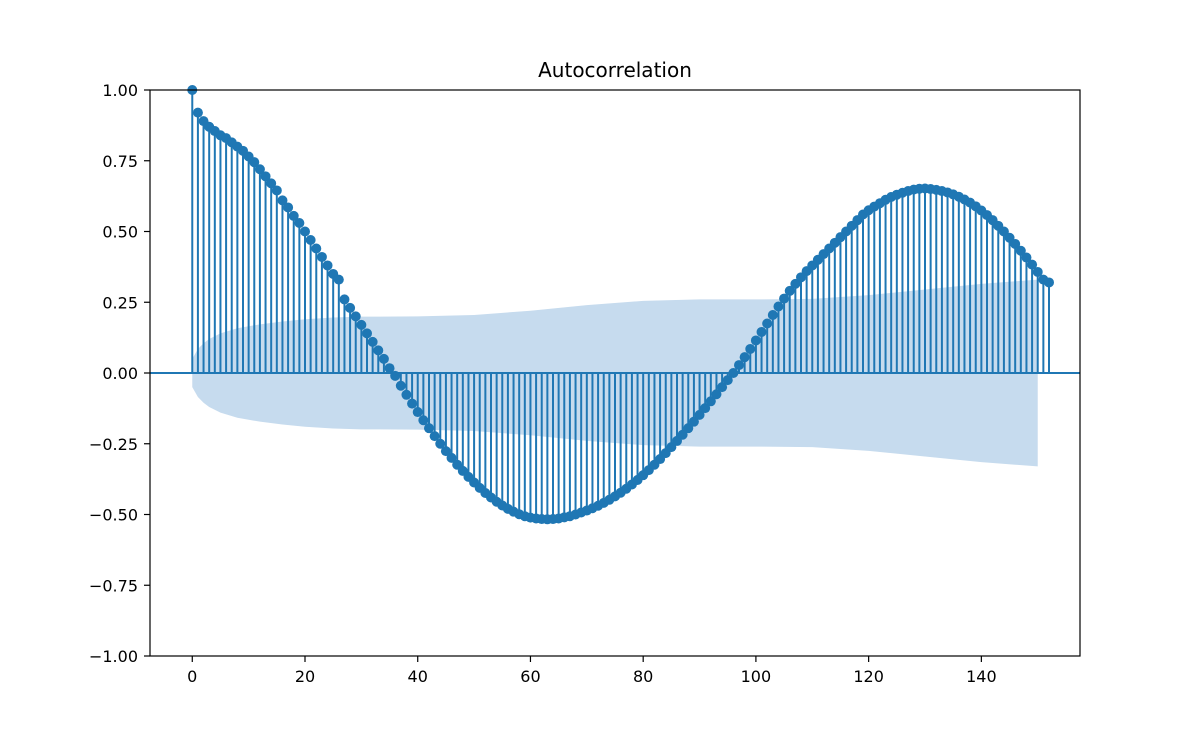  Describe the element at coordinates (113, 444) in the screenshot. I see `y-tick-label-5: −0.25` at that location.